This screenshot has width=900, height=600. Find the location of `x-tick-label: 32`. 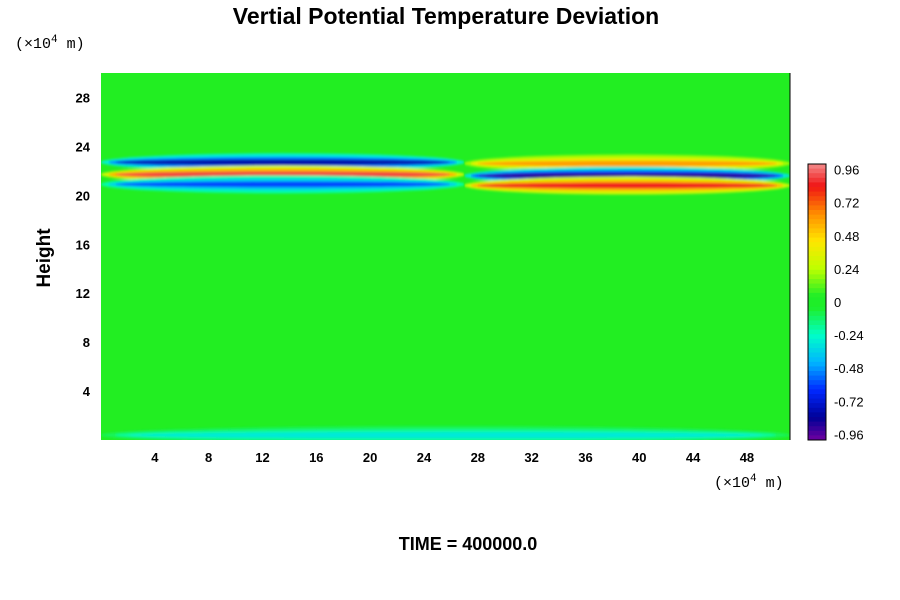

x-tick-label: 32 is located at coordinates (531, 457).